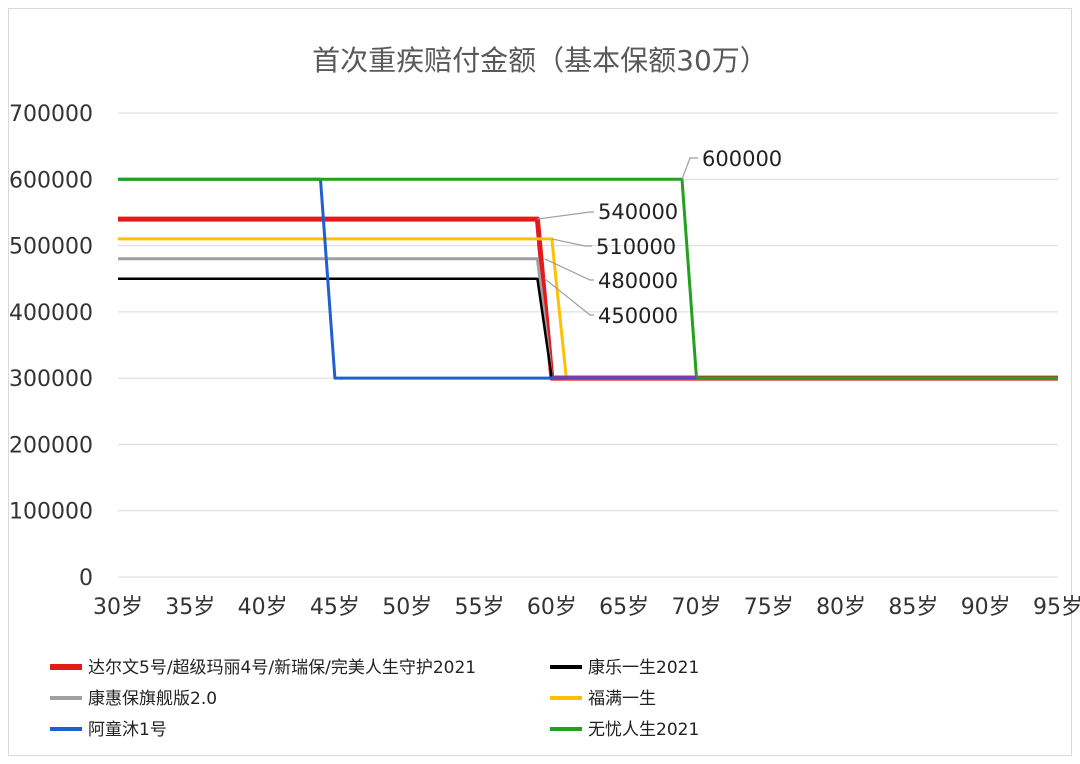 This screenshot has height=764, width=1080. What do you see at coordinates (742, 159) in the screenshot?
I see `data-label: 600000` at bounding box center [742, 159].